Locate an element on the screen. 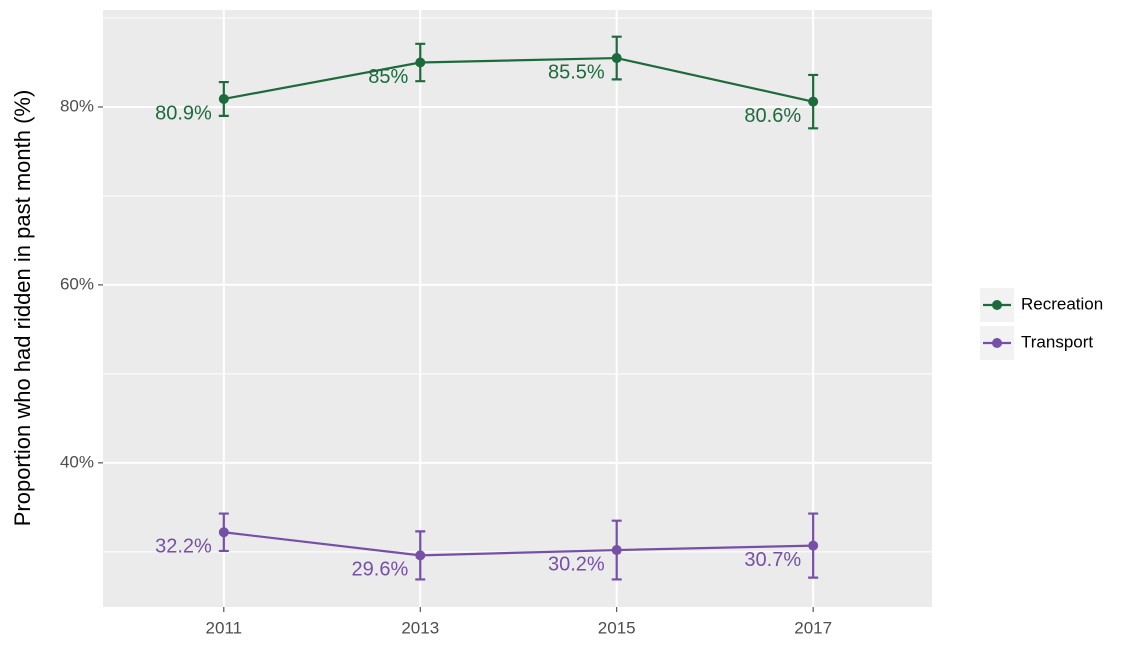 The width and height of the screenshot is (1124, 648). value-label: 30.2% is located at coordinates (576, 564).